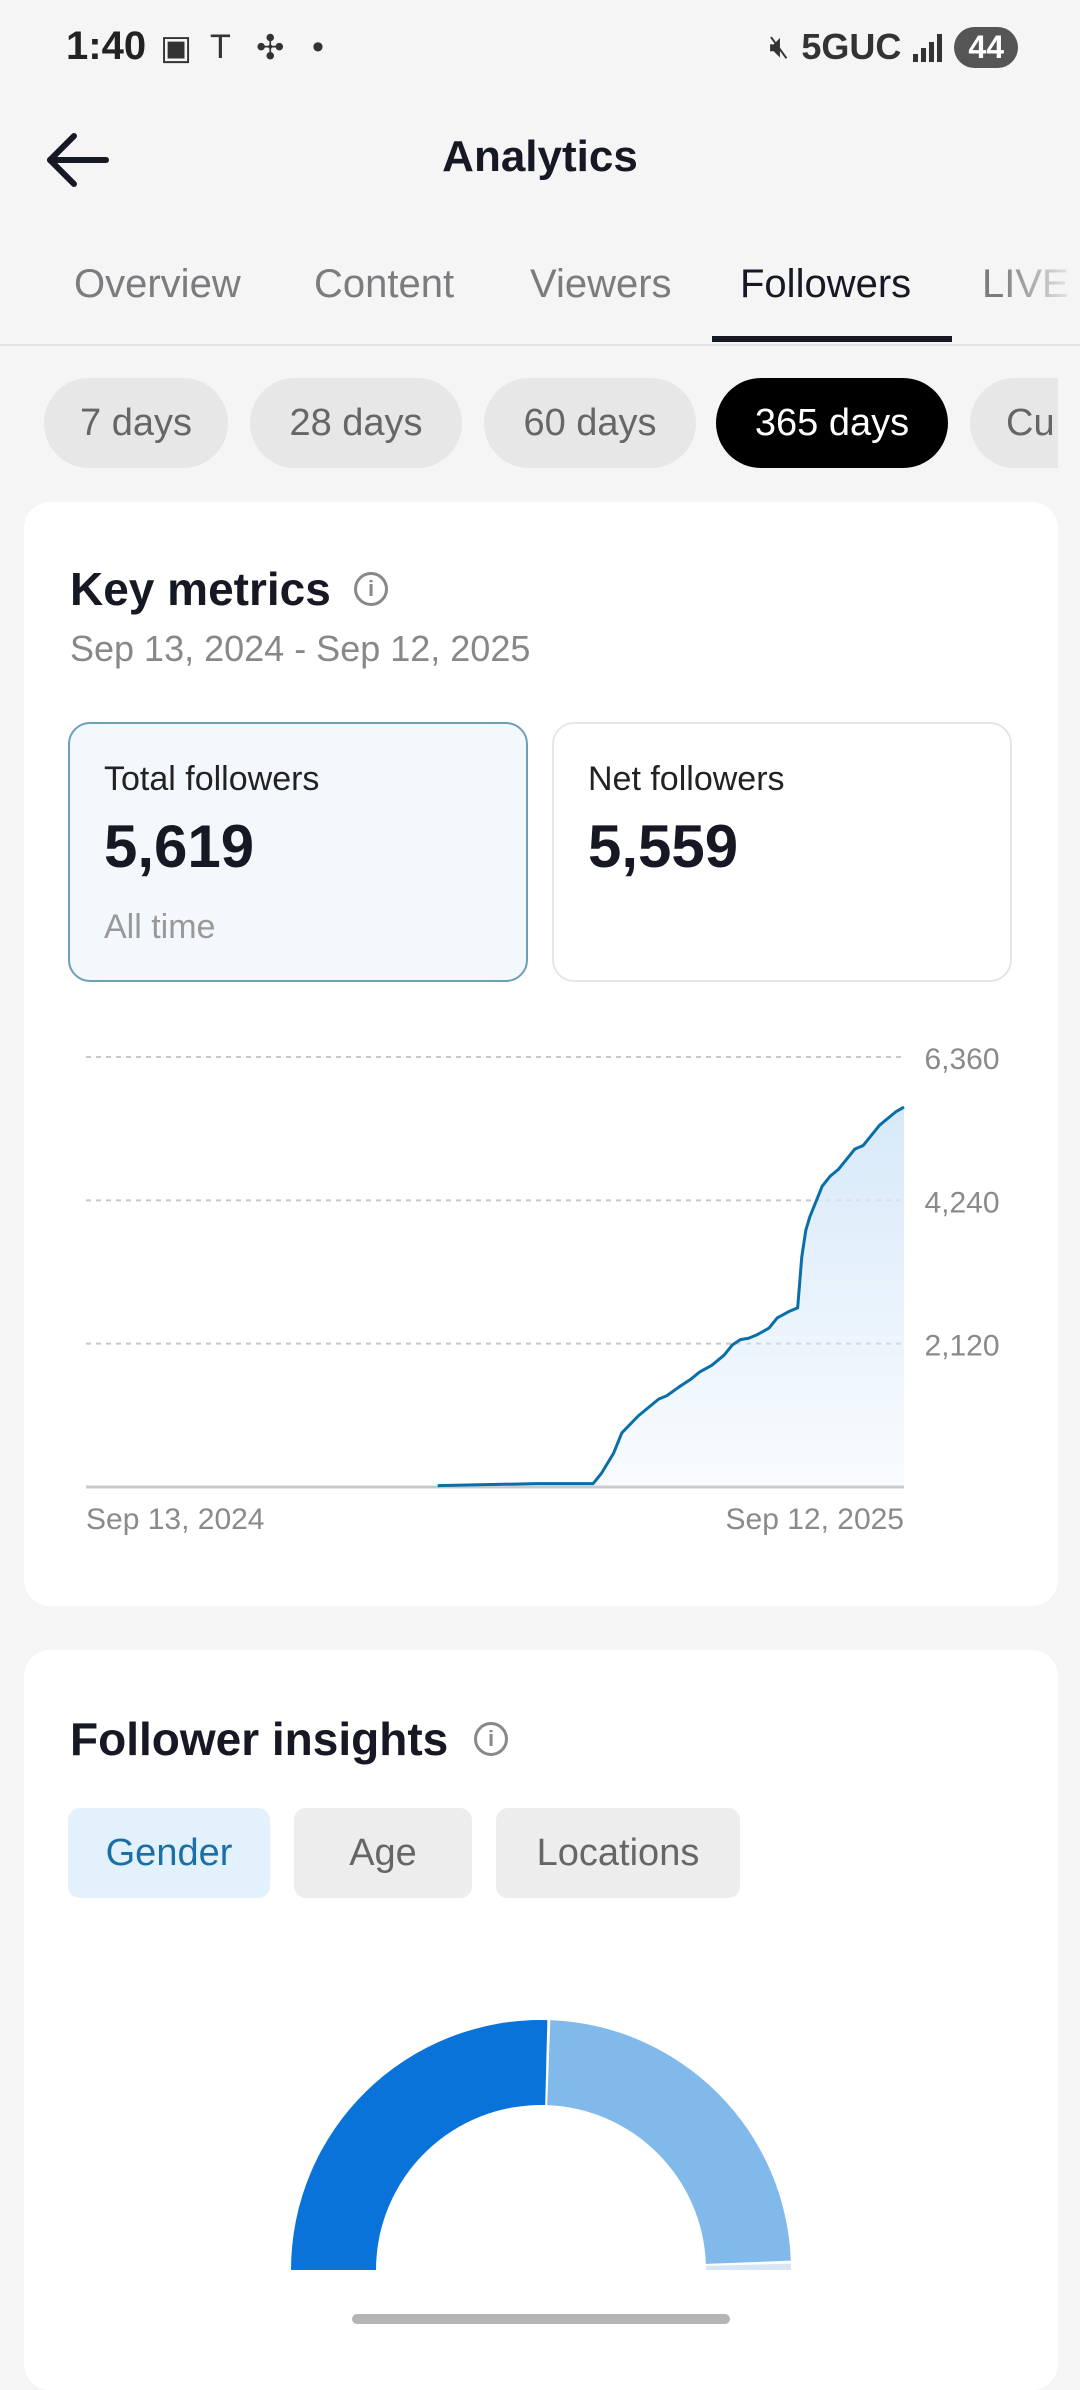 The image size is (1080, 2390). Describe the element at coordinates (779, 46) in the screenshot. I see `mute-icon: 🔇︎` at that location.